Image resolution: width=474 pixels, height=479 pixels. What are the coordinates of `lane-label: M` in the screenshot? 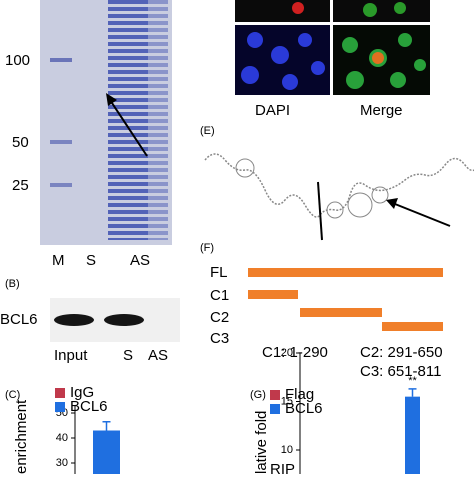 It's located at (58, 260).